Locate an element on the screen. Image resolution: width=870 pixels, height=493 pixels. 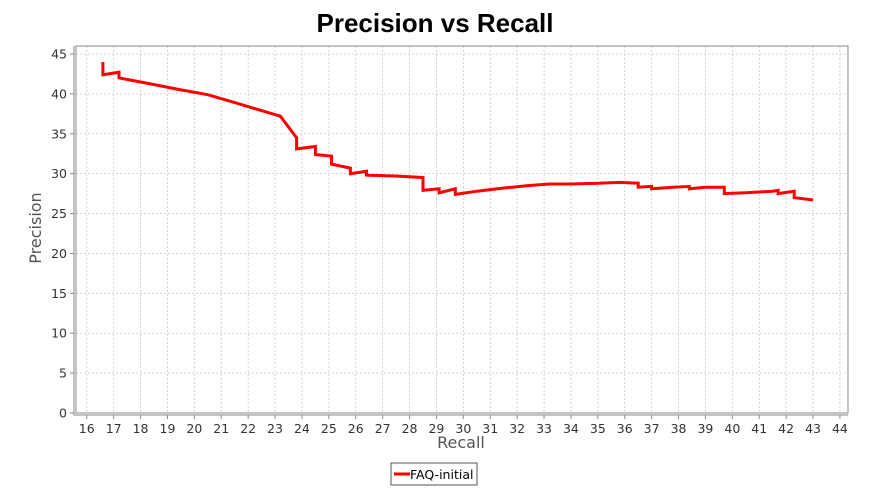
x-tick-label: 44 is located at coordinates (840, 428).